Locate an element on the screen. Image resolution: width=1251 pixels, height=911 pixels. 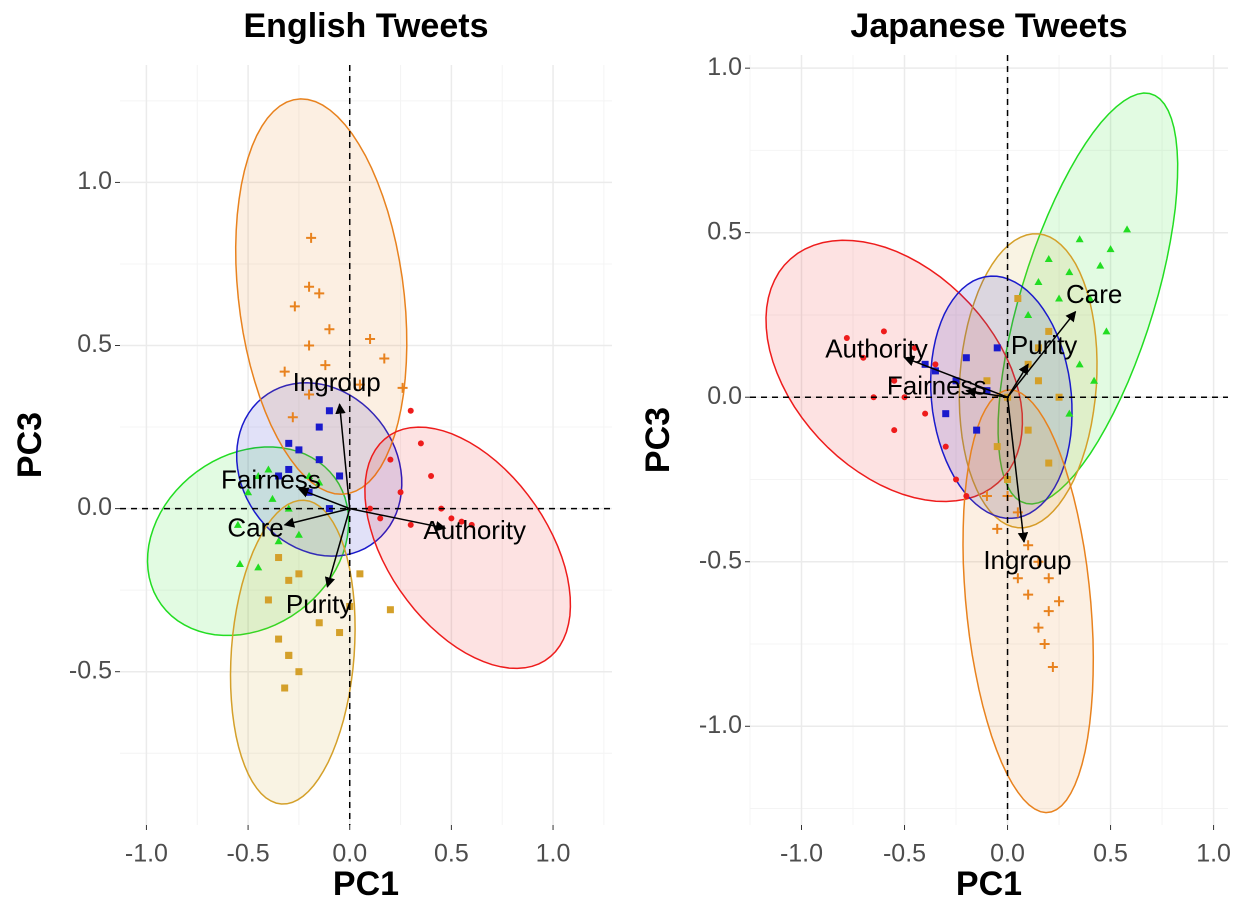
y-tick-label: 0.5 is located at coordinates (94, 344).